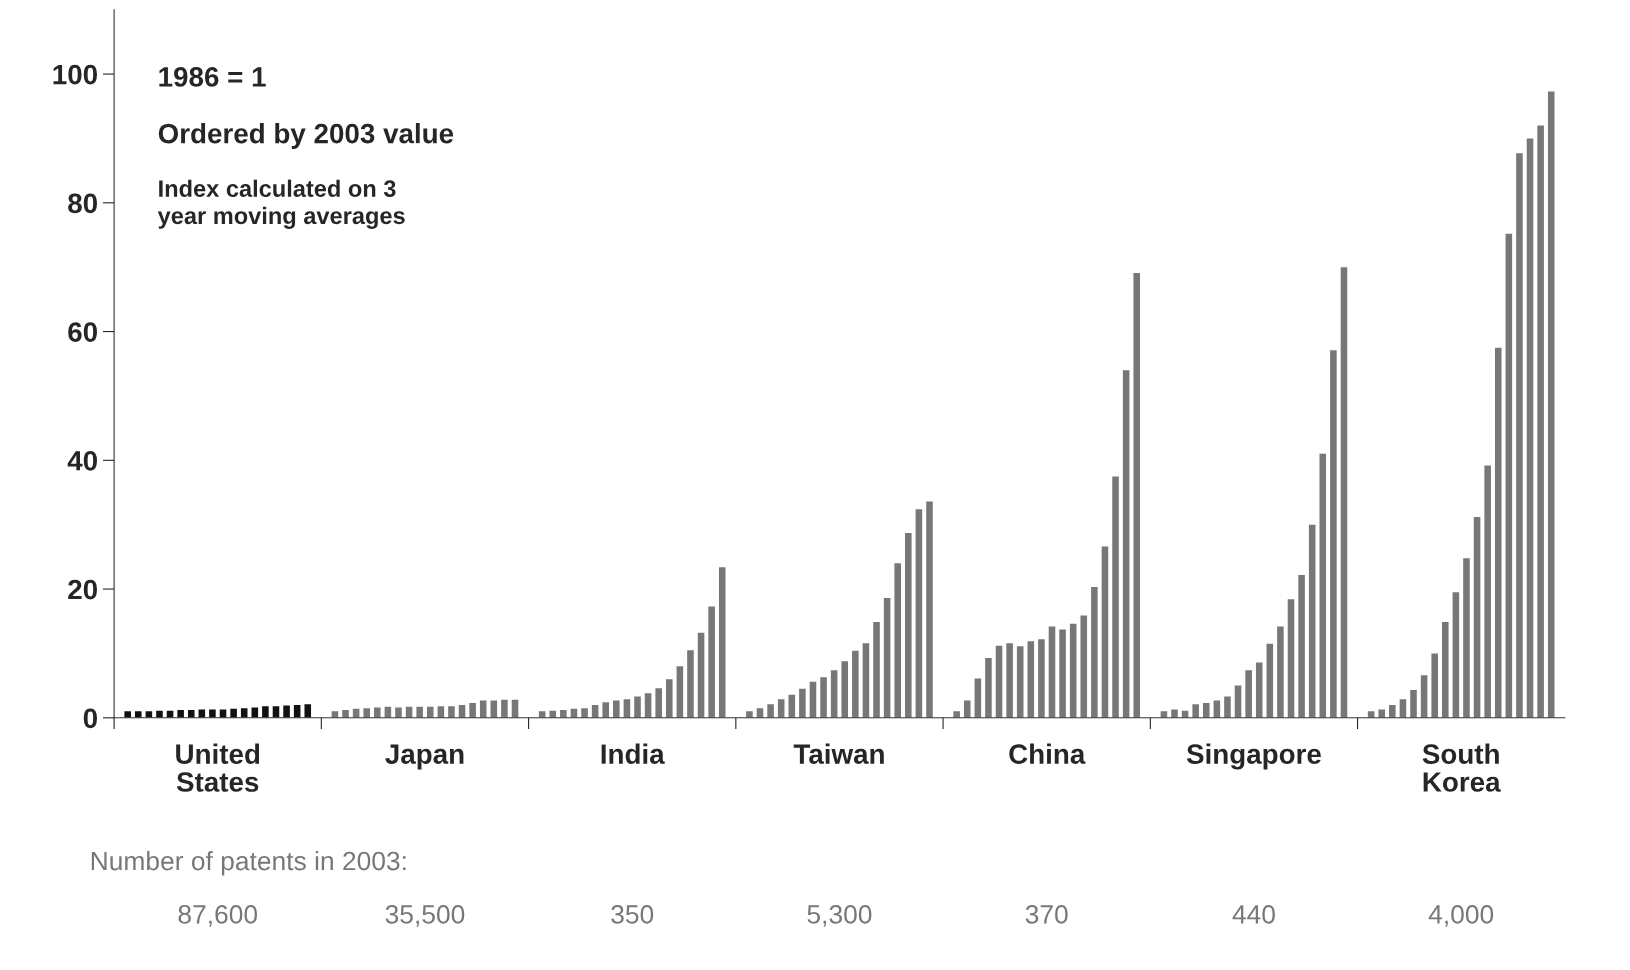  I want to click on y-tick-label: 0, so click(90, 718).